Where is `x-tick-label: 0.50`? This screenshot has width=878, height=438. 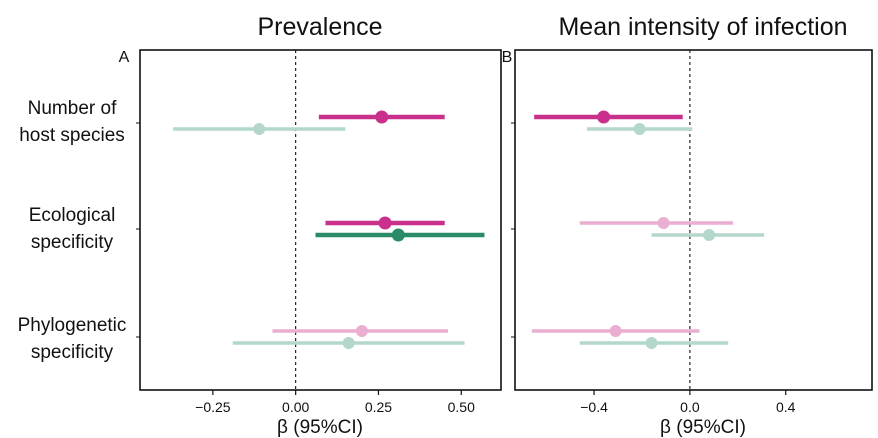 x-tick-label: 0.50 is located at coordinates (461, 407).